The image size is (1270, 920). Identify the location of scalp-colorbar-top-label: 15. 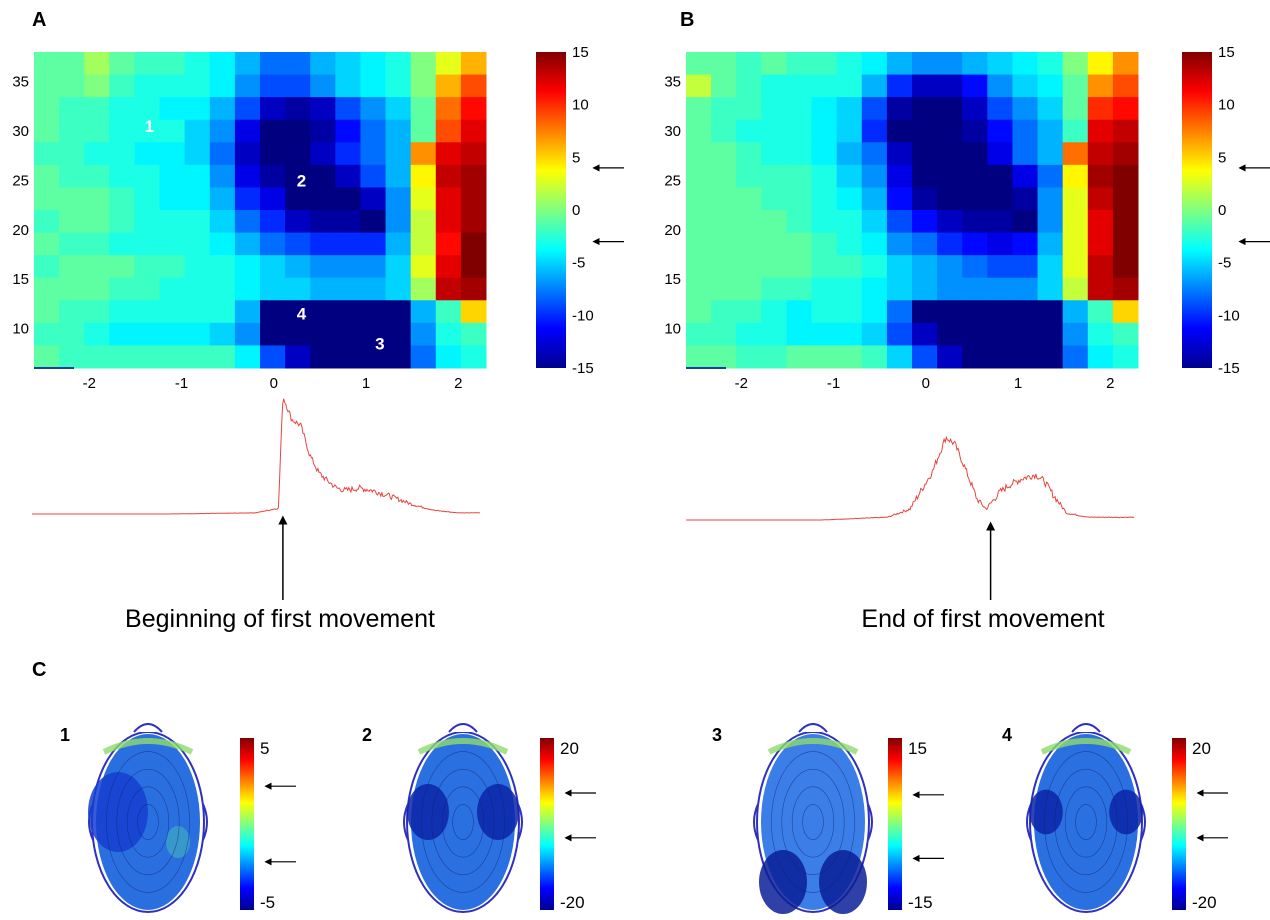
(917, 748).